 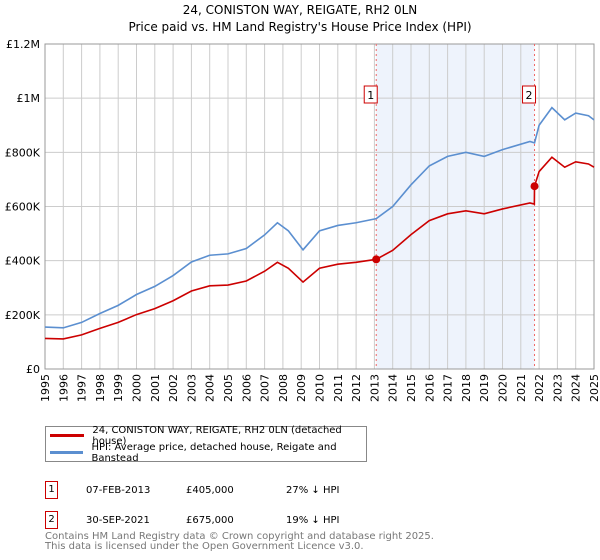 I want to click on sale-label: 1, so click(x=370, y=95).